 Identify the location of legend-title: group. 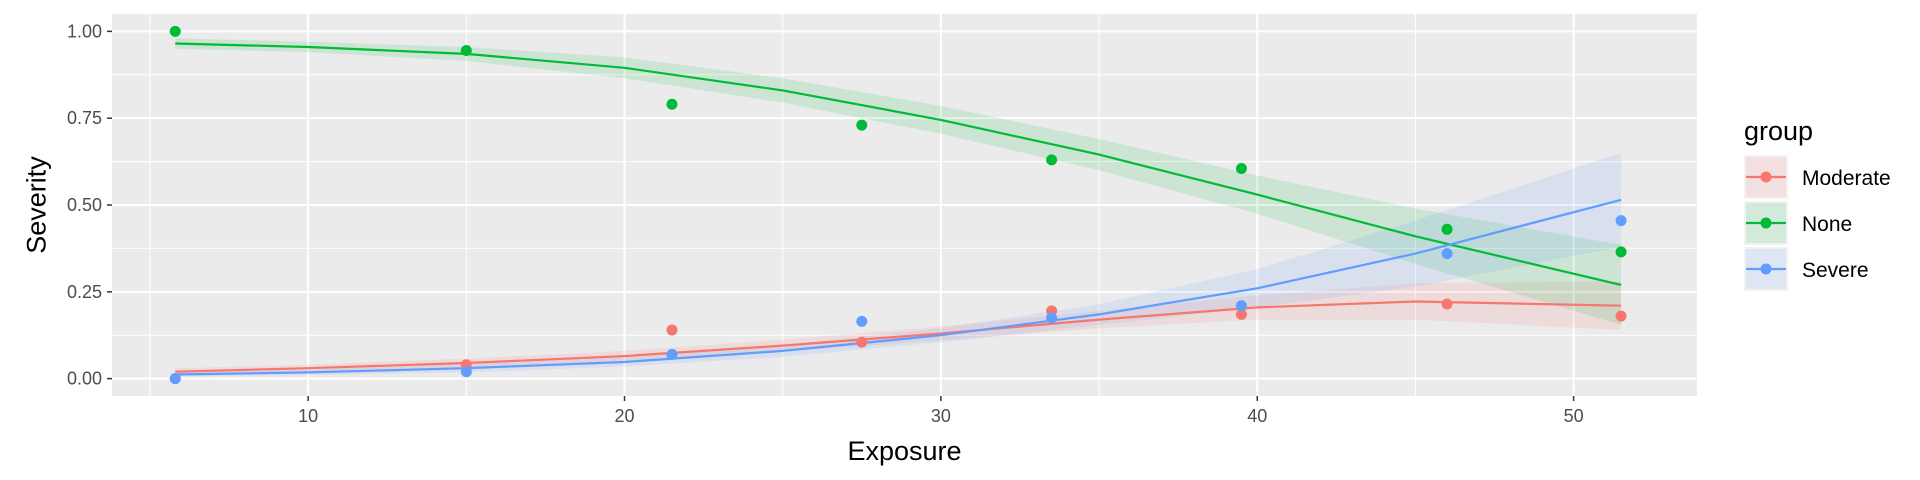
(1778, 131).